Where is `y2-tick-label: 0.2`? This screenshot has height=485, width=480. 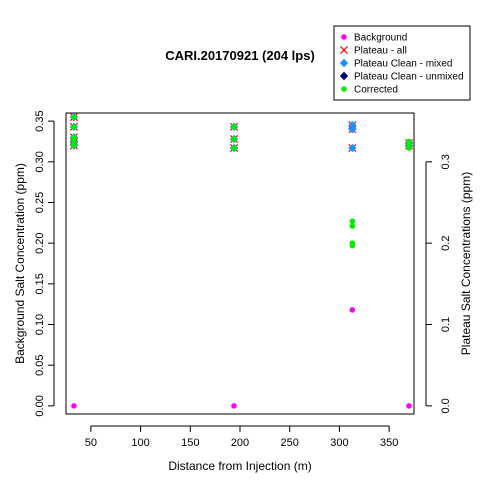
y2-tick-label: 0.2 is located at coordinates (446, 243).